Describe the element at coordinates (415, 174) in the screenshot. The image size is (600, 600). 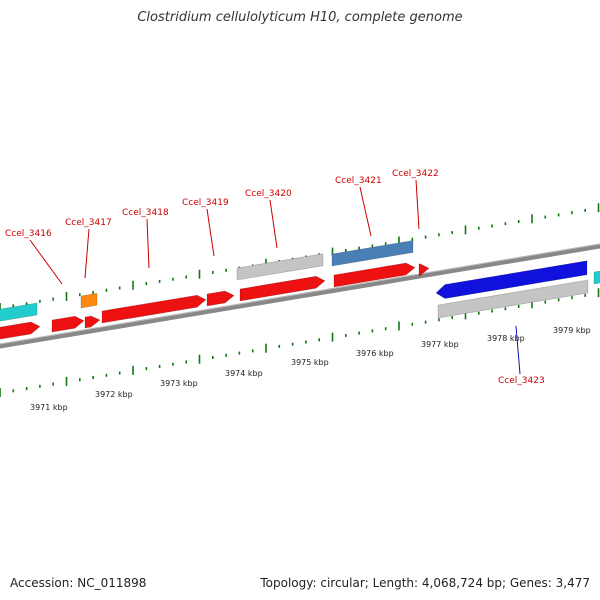
I see `gene-label: Ccel_3422` at that location.